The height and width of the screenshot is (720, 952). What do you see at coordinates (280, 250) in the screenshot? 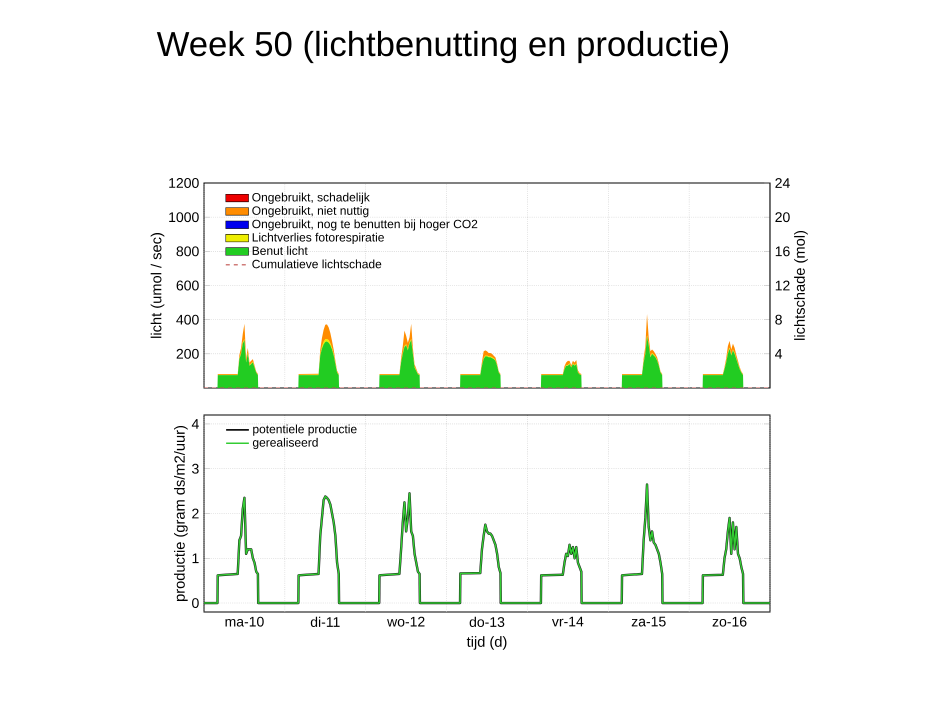
I see `legend-label: Benut licht` at bounding box center [280, 250].